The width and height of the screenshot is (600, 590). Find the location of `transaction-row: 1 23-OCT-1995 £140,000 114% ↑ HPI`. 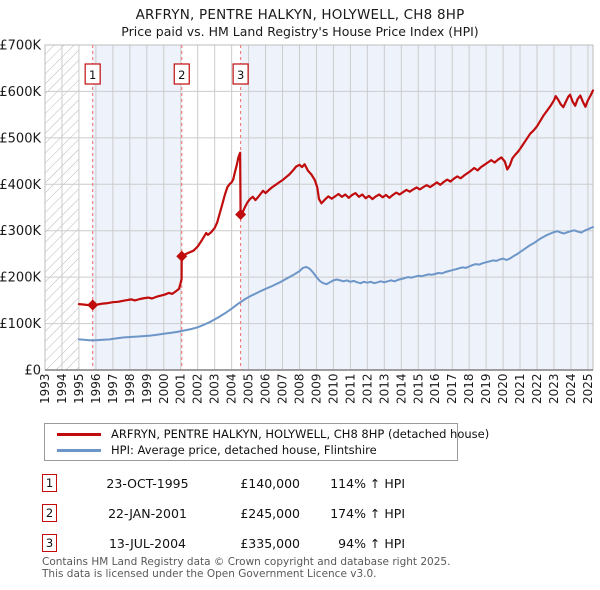

transaction-row: 1 23-OCT-1995 £140,000 114% ↑ HPI is located at coordinates (272, 483).